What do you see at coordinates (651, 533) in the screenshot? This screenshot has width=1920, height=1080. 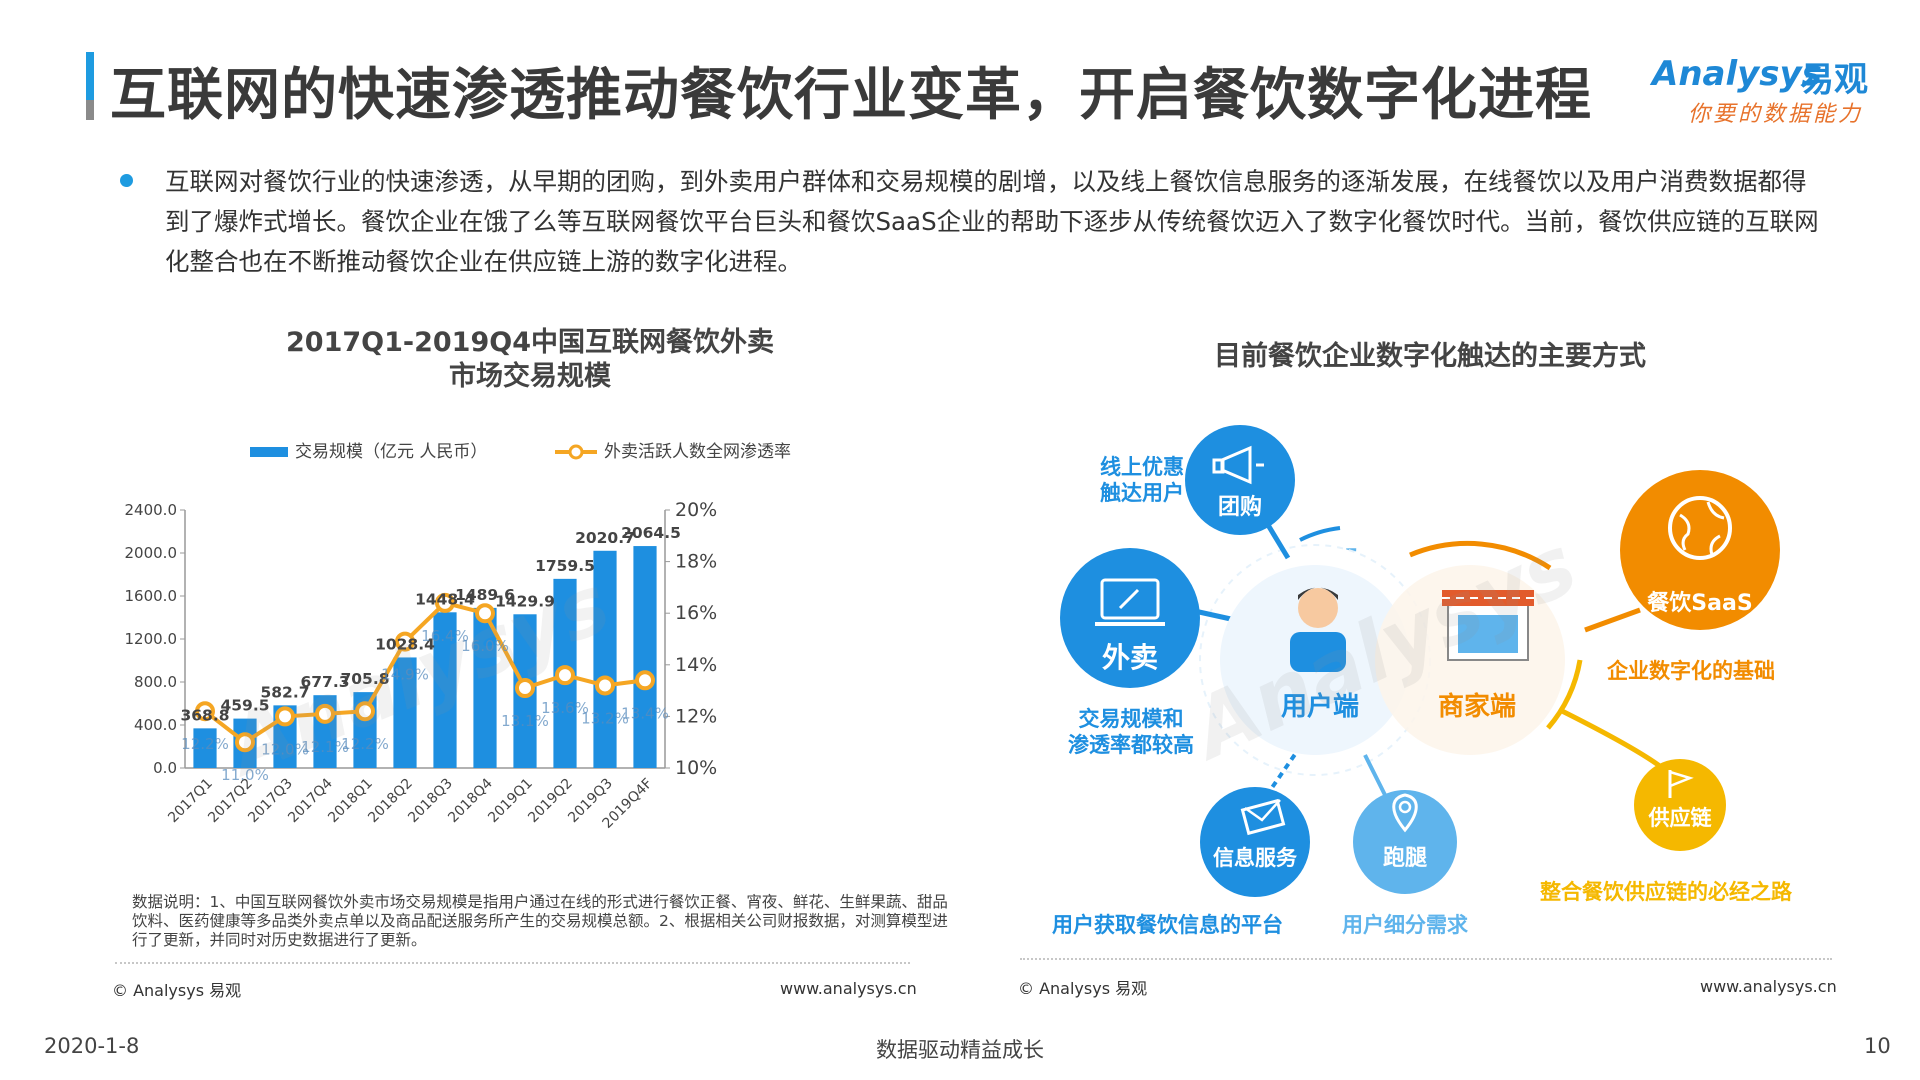 I see `bar-value-label: 2064.5` at bounding box center [651, 533].